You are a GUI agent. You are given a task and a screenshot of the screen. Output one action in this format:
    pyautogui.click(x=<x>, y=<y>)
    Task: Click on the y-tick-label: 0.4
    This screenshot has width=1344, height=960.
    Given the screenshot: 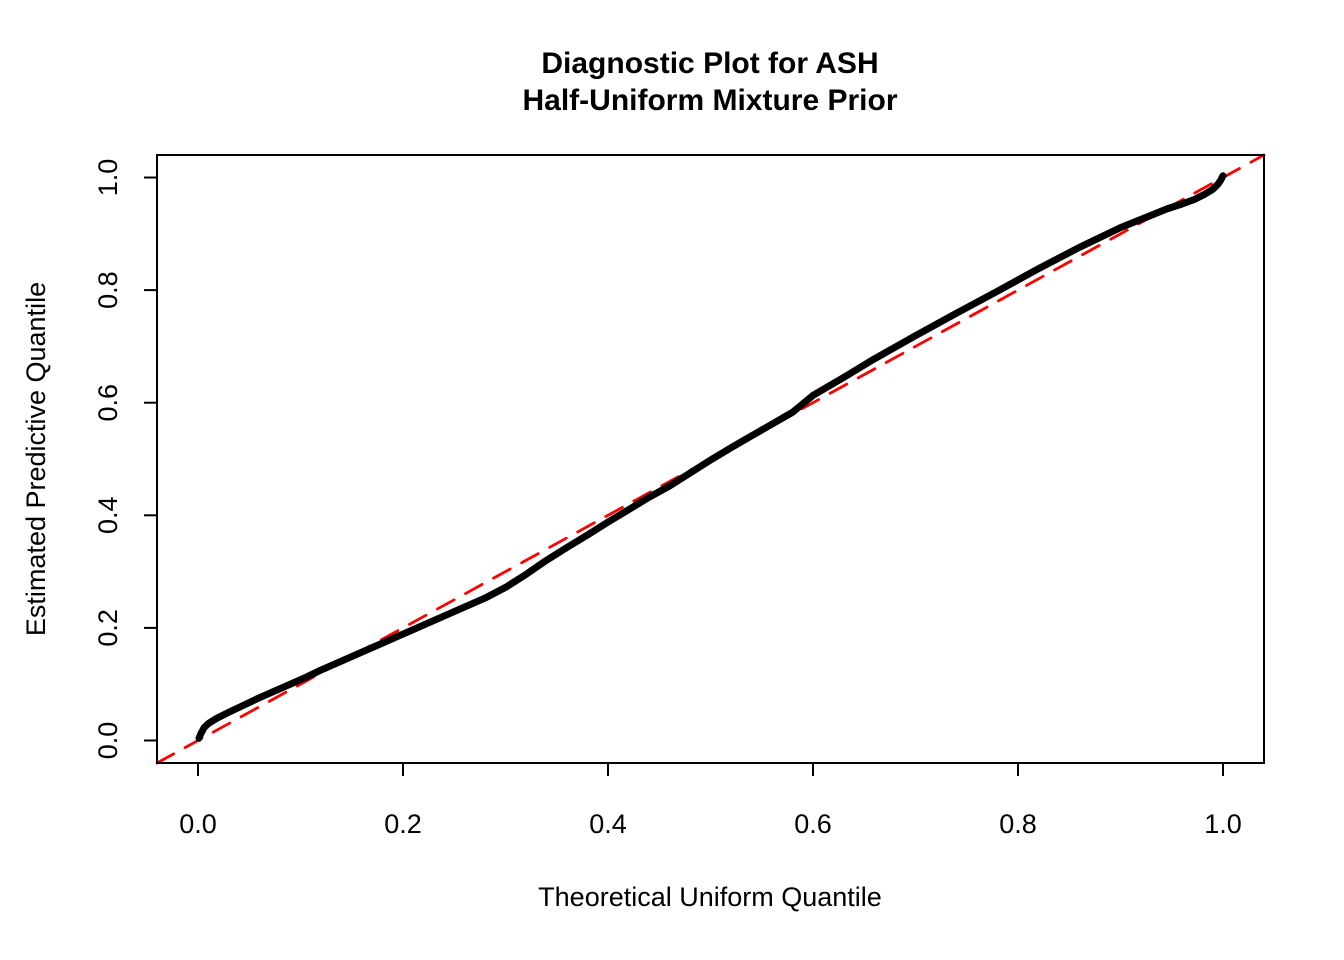 What is the action you would take?
    pyautogui.click(x=108, y=516)
    